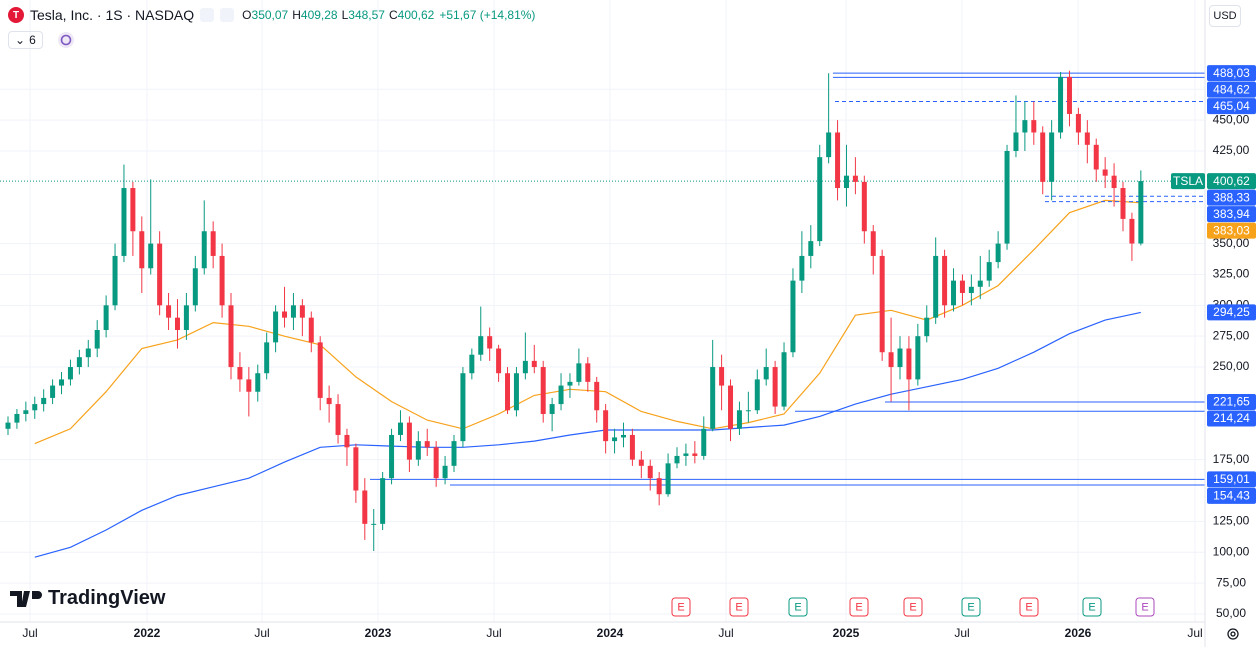  Describe the element at coordinates (1231, 613) in the screenshot. I see `y-tick-label: 50,00` at that location.